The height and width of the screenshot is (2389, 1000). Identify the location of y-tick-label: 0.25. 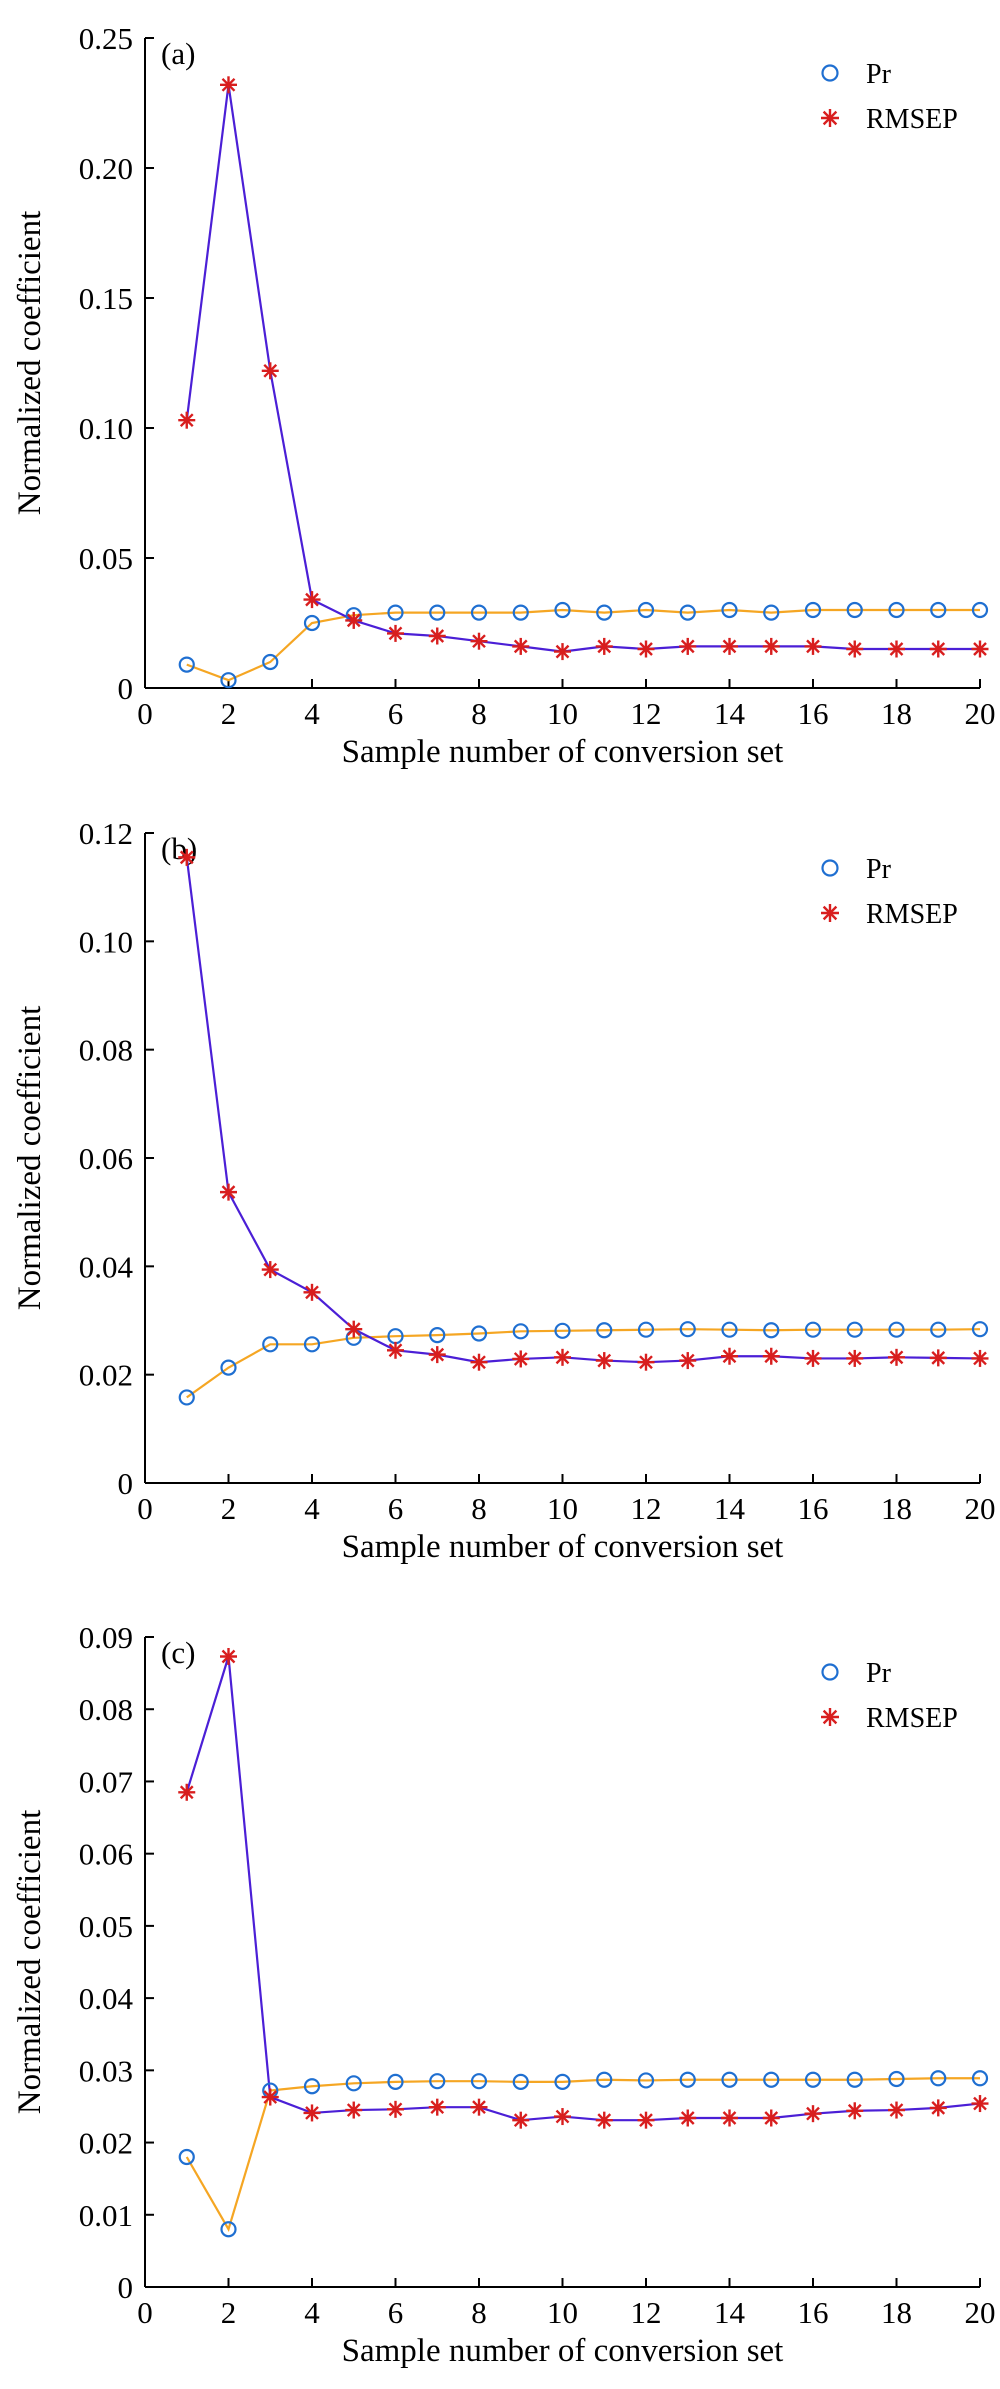
(106, 38).